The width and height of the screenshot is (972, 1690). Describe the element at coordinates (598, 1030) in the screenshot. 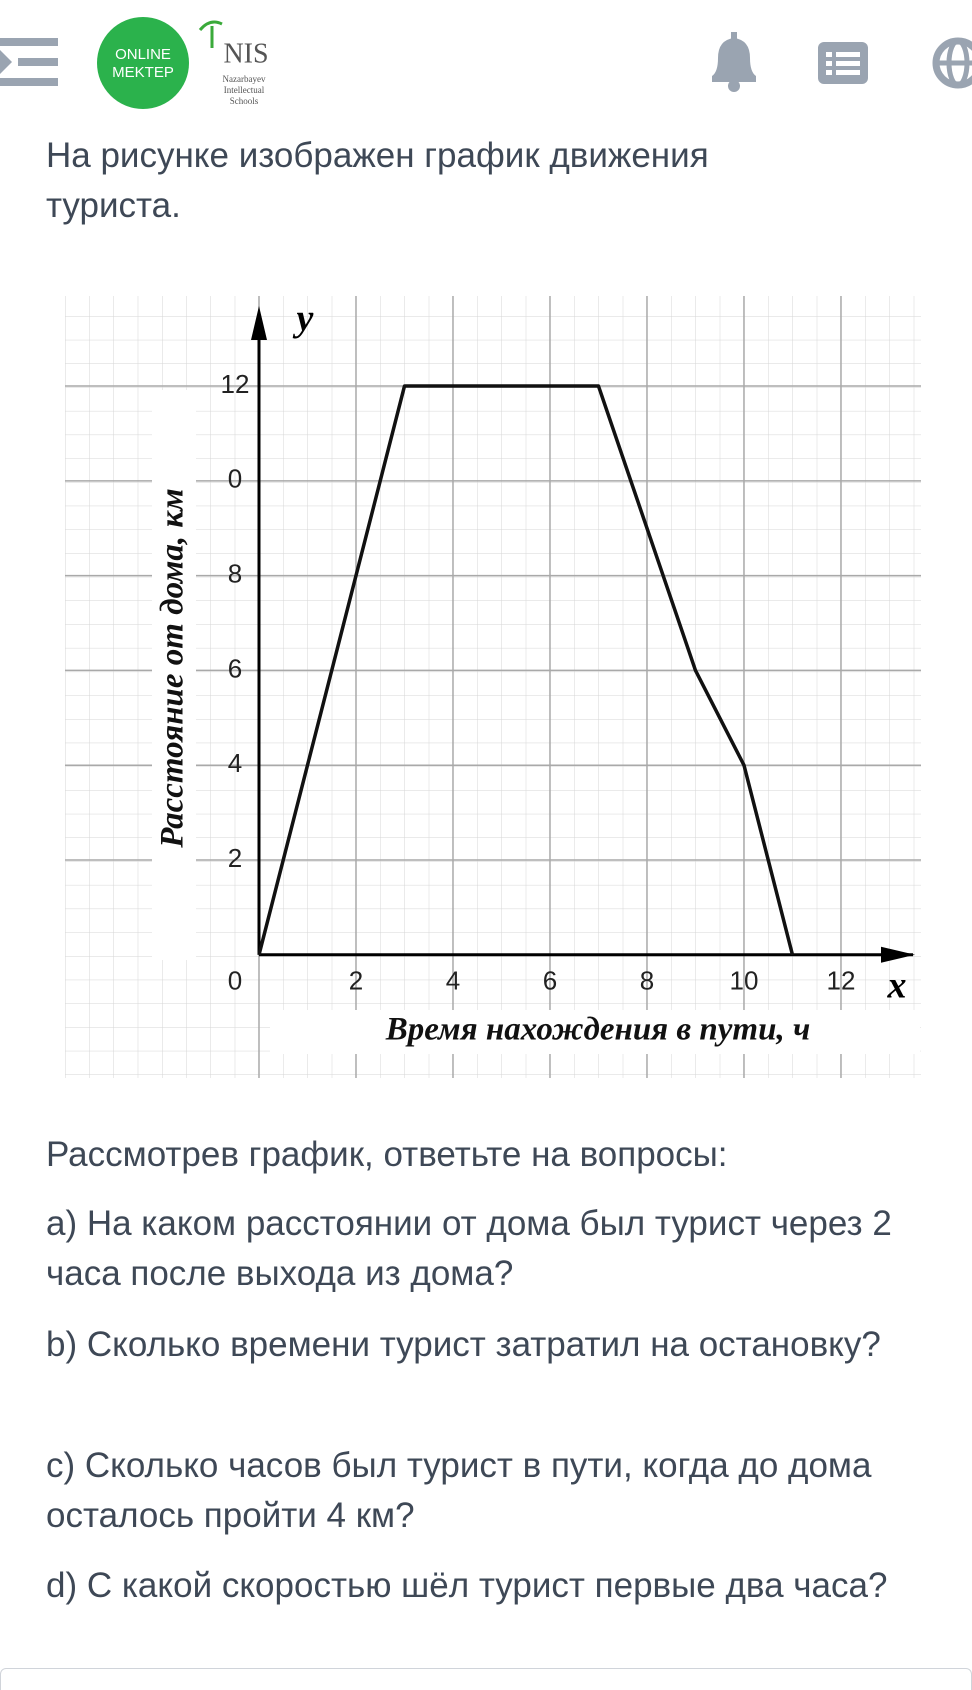

I see `x-axis-title: Время нахождения в пути, ч` at that location.